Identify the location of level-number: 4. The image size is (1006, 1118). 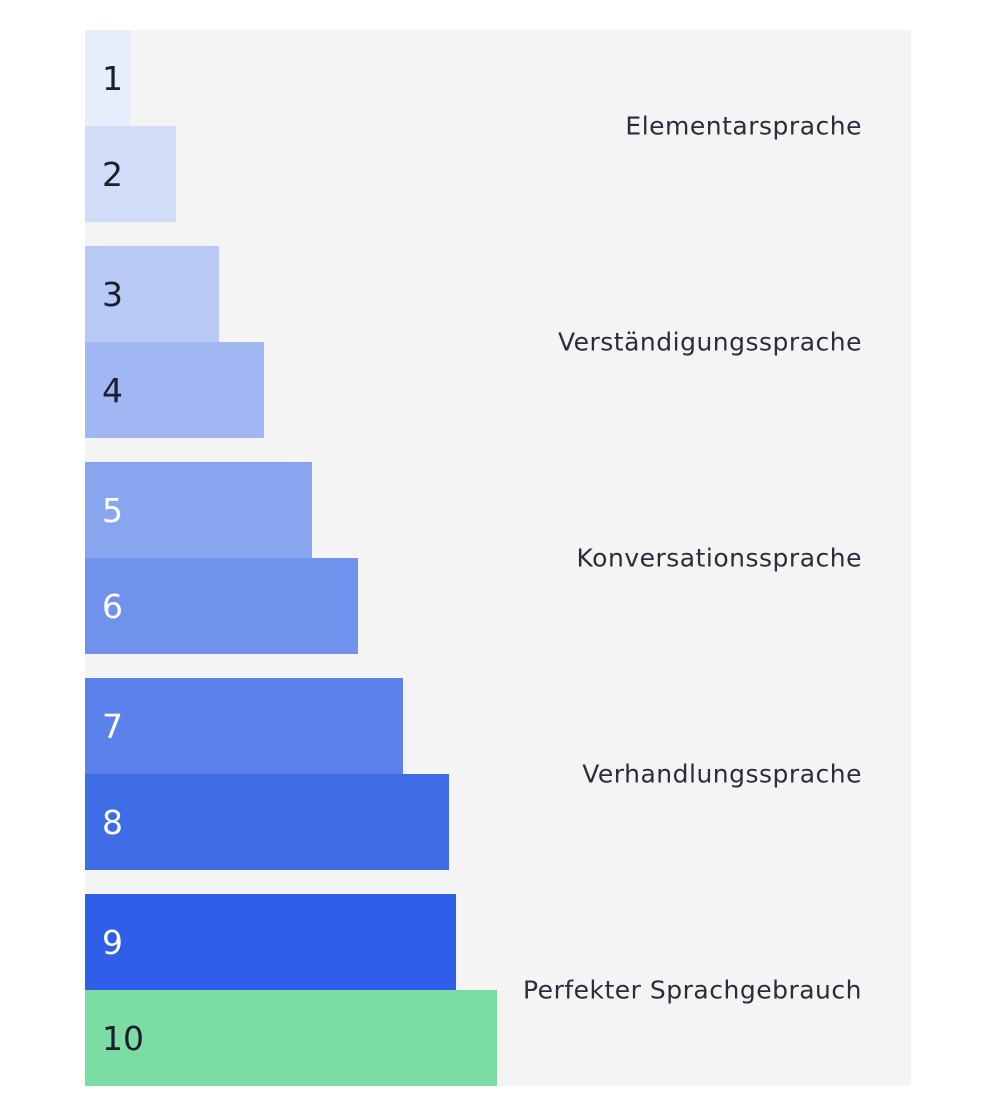
(112, 390).